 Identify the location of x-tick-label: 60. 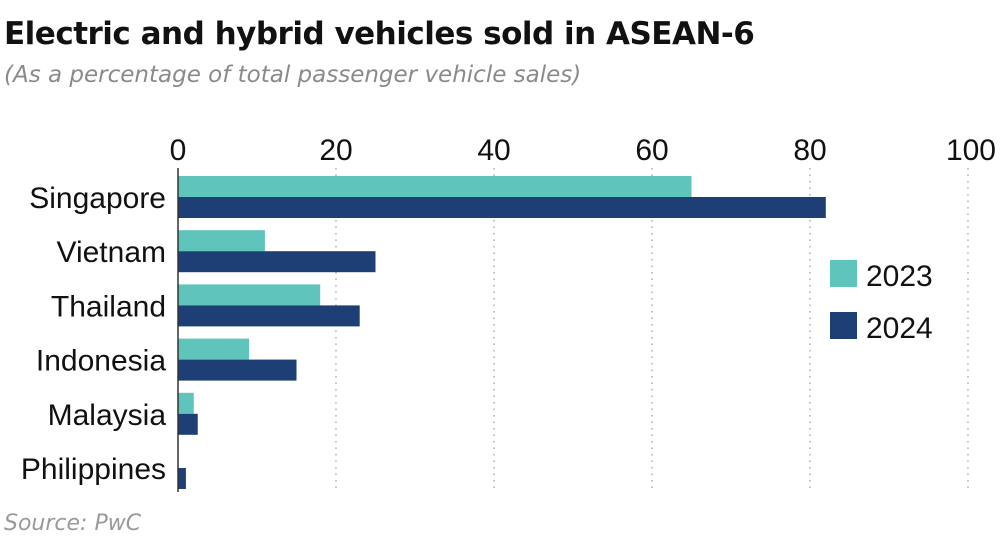
(651, 150).